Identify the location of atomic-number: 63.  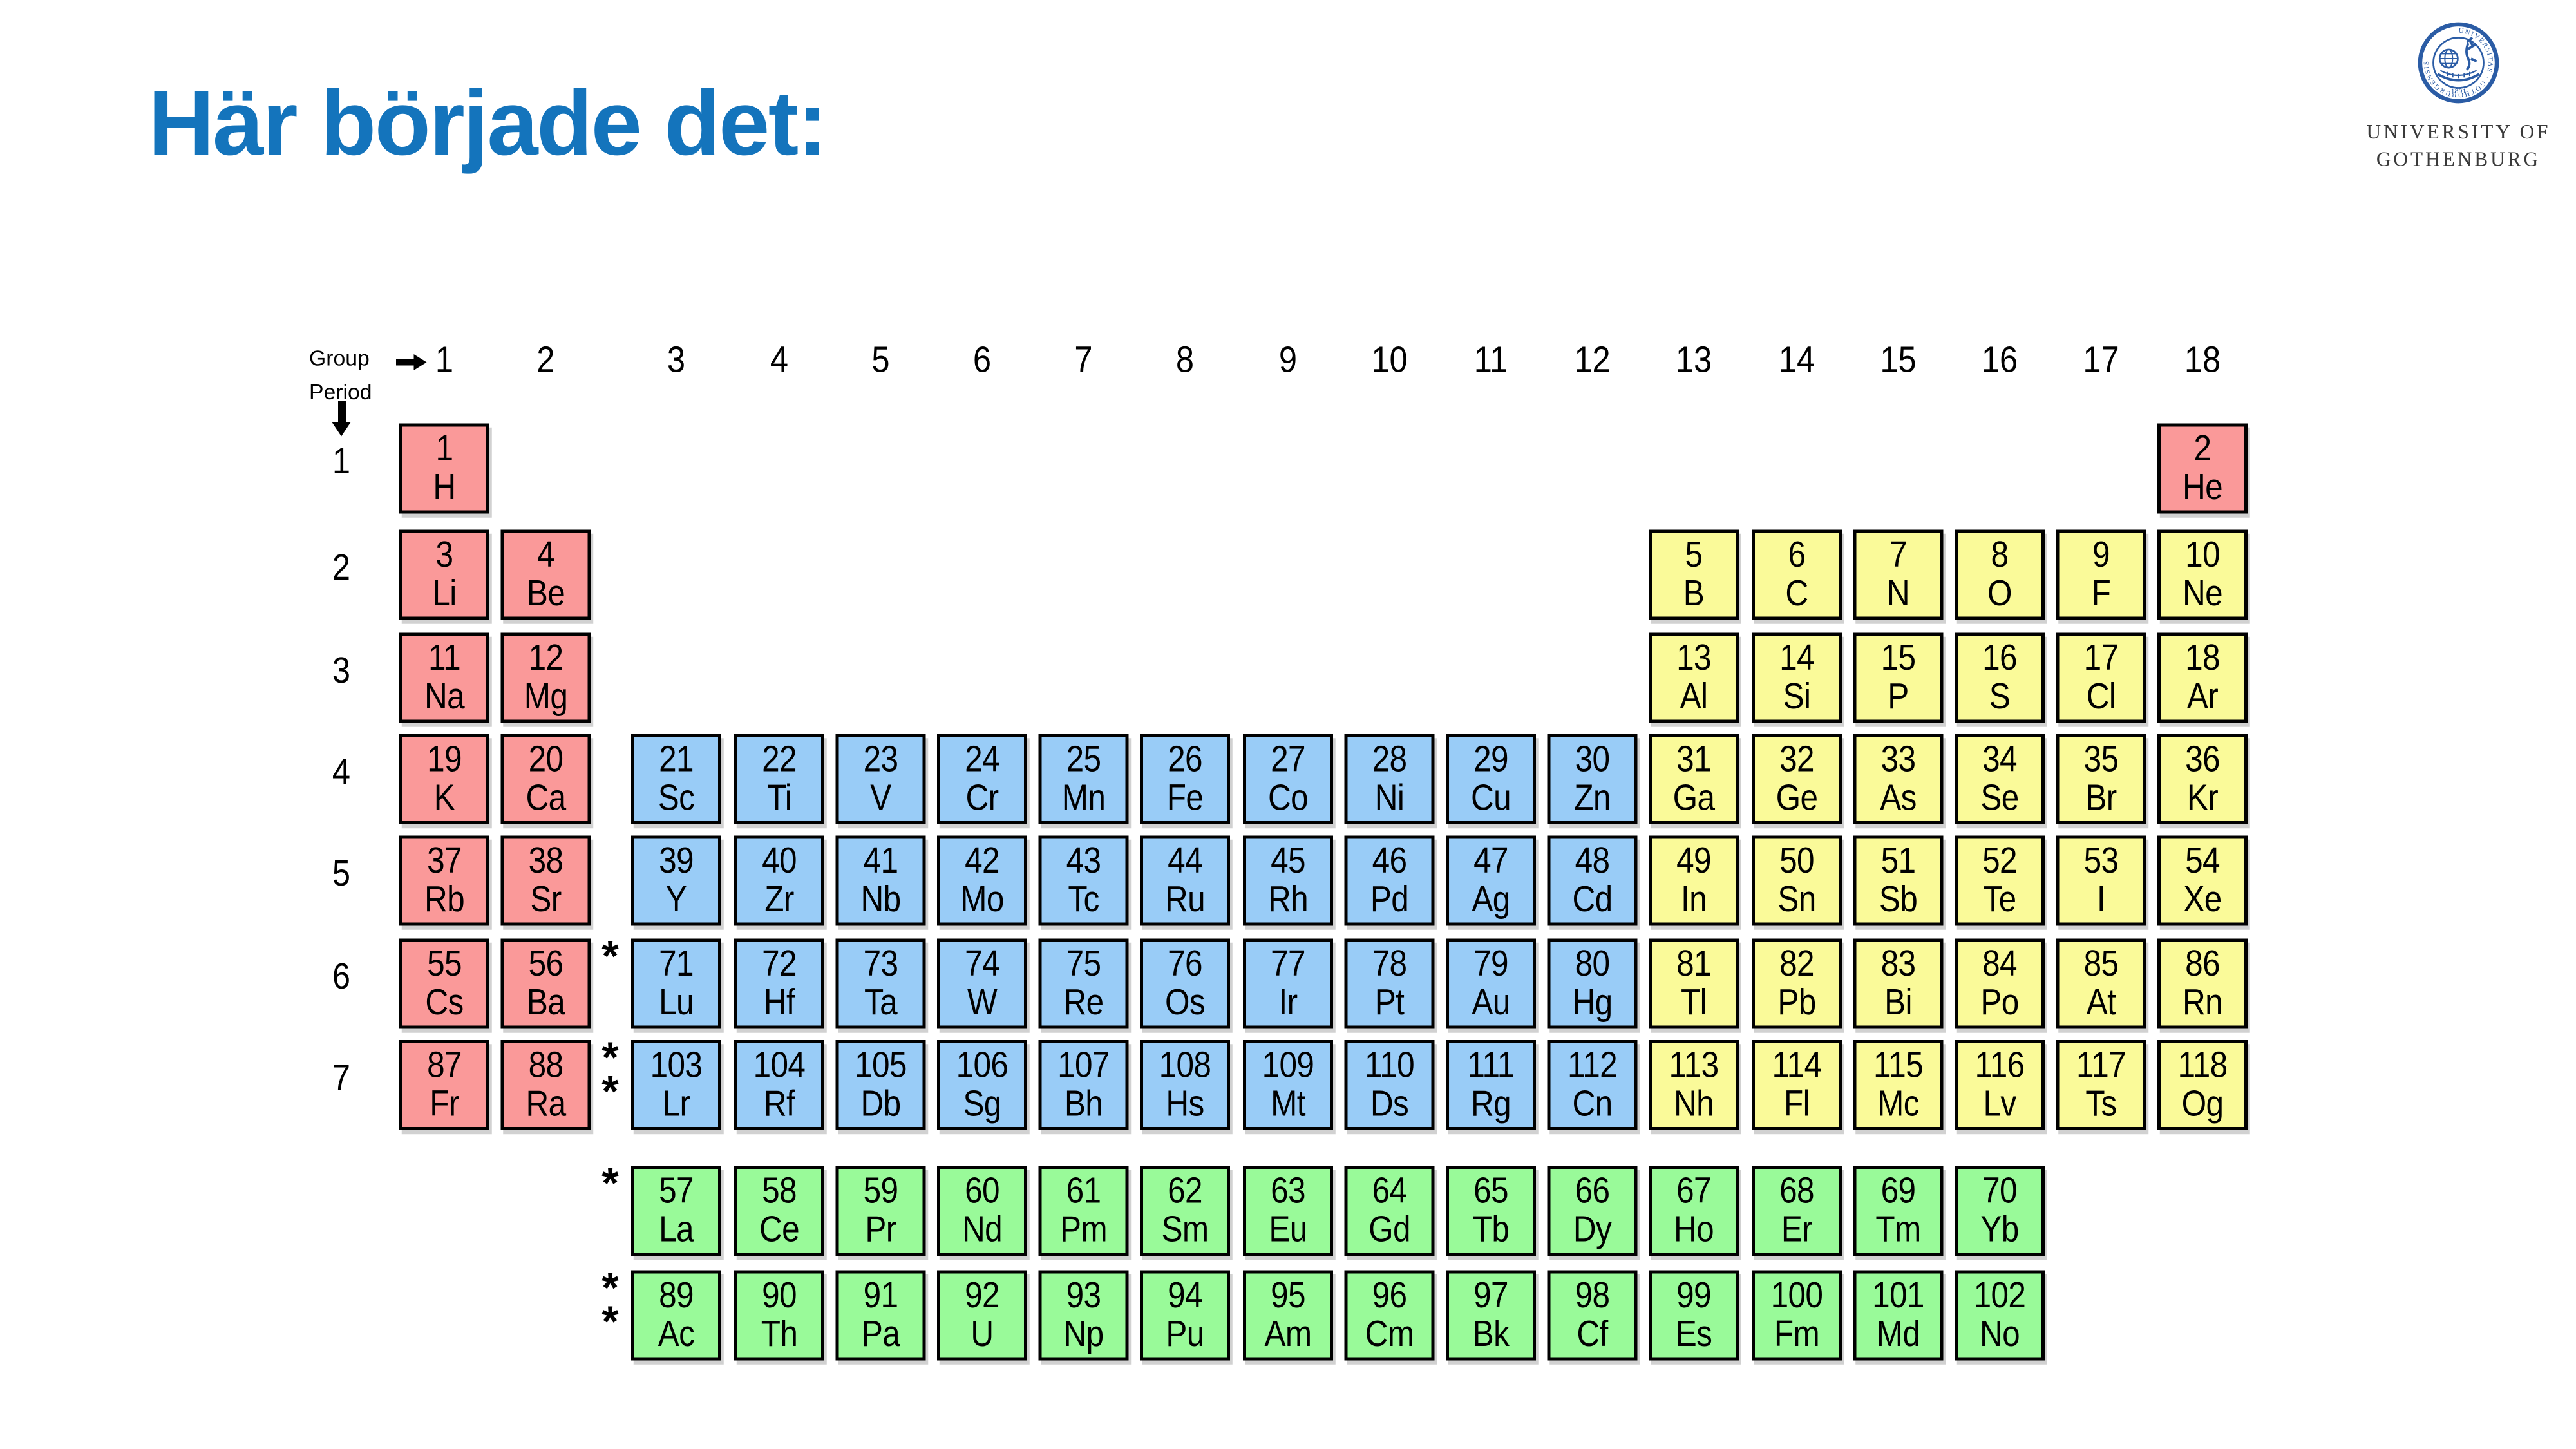
(1287, 1190).